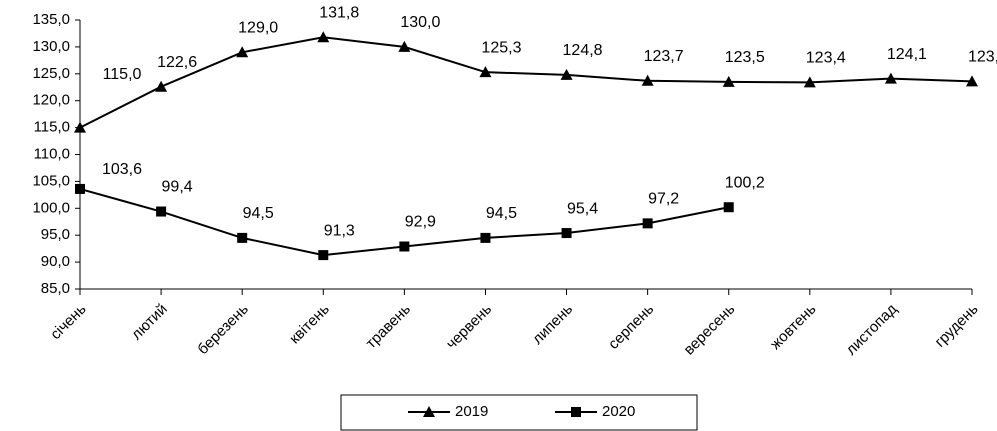  Describe the element at coordinates (149, 322) in the screenshot. I see `x-tick-label: лютий` at that location.